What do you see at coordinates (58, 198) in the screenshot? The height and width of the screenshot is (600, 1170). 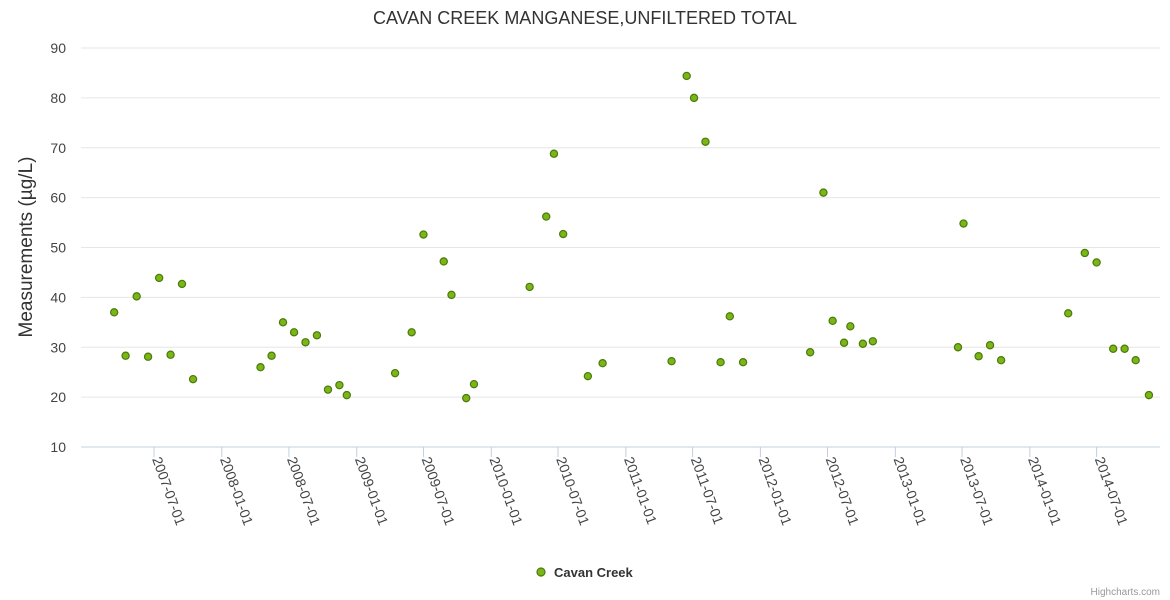 I see `y-tick-label: 60` at bounding box center [58, 198].